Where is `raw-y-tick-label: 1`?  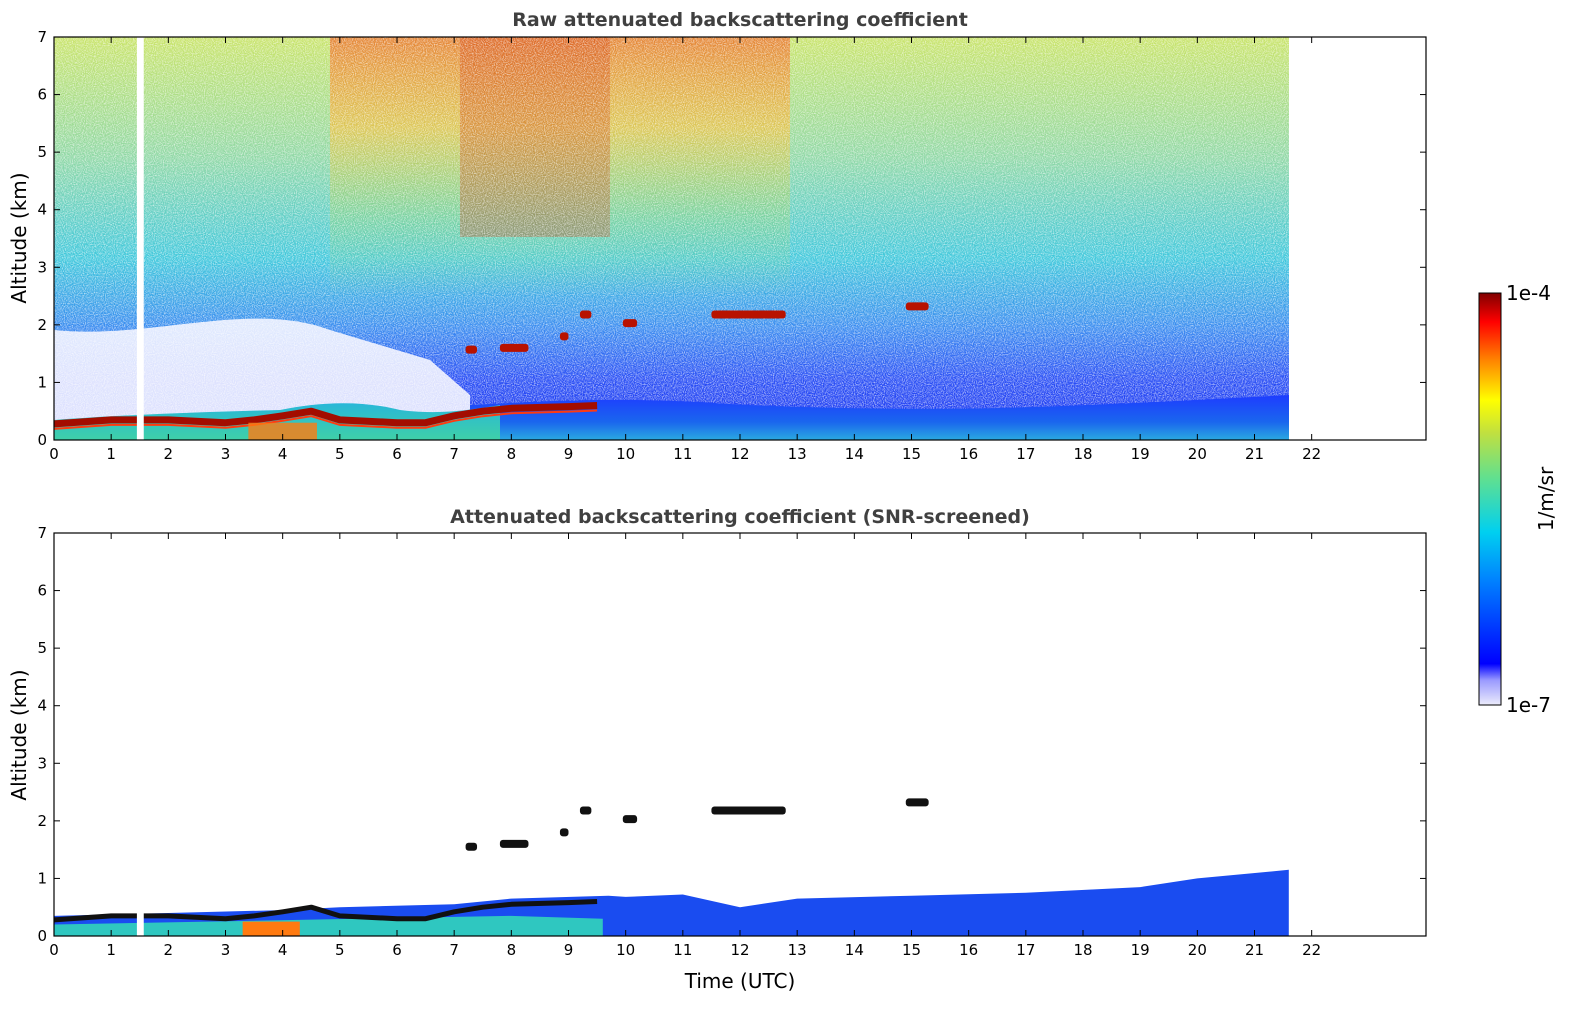
raw-y-tick-label: 1 is located at coordinates (42, 382).